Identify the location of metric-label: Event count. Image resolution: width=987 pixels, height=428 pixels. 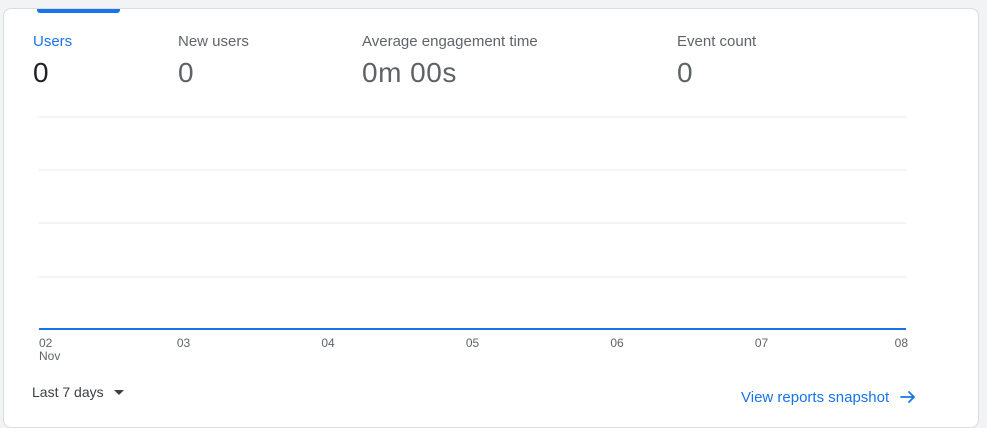
(717, 41).